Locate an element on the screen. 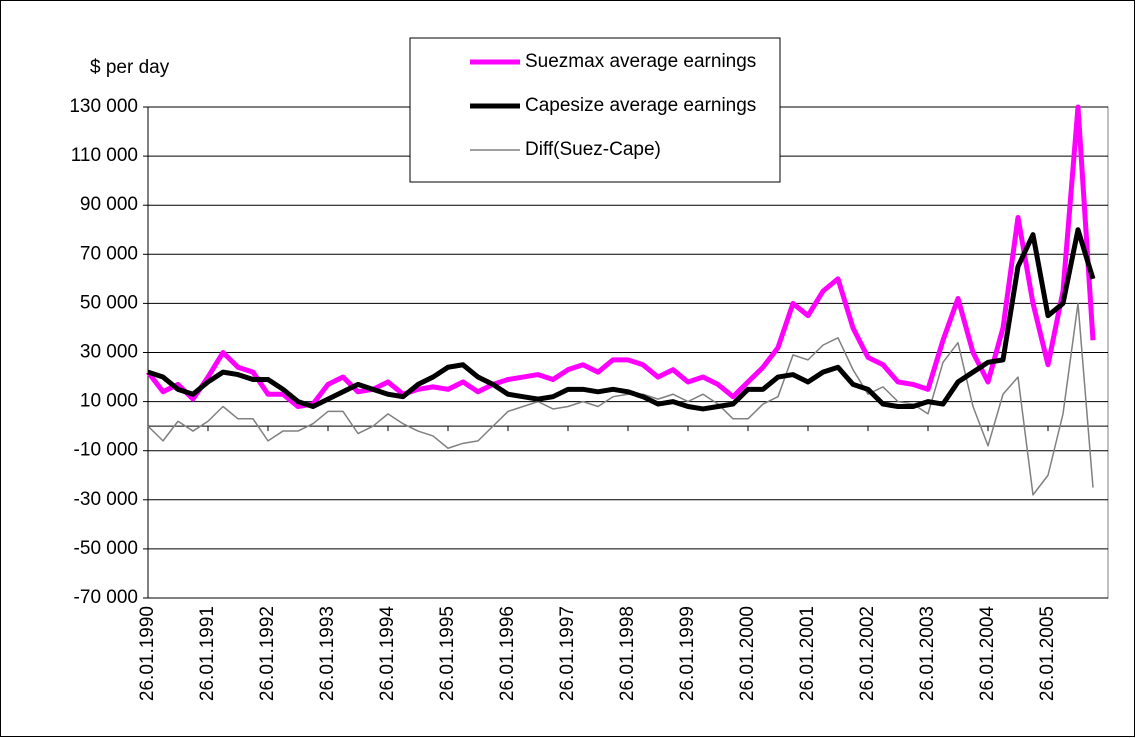  legend-label: Diff(Suez-Cape) is located at coordinates (593, 149).